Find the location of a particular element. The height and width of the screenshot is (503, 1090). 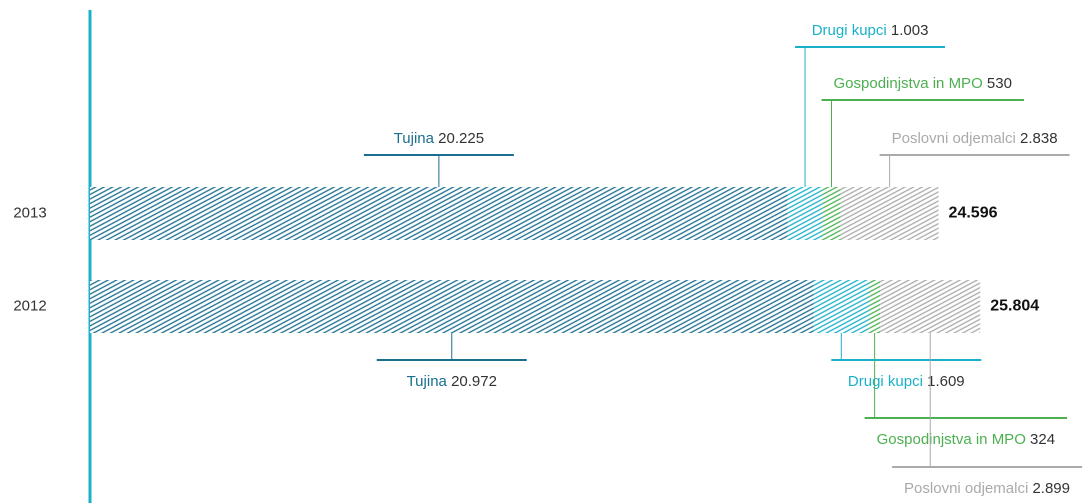

category-label: 2013 is located at coordinates (29, 212).